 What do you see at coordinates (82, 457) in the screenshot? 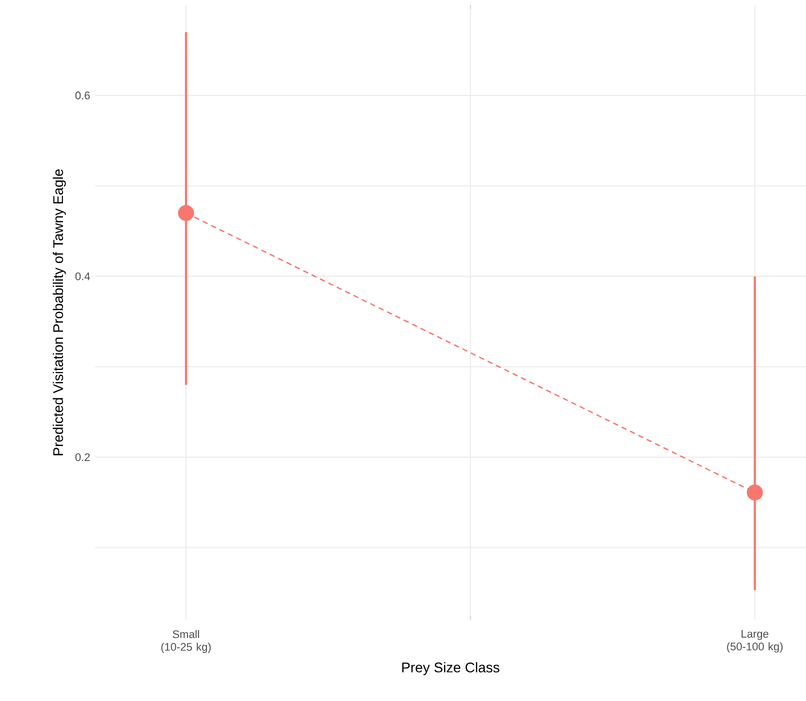
I see `y-tick-label: 0.2` at bounding box center [82, 457].